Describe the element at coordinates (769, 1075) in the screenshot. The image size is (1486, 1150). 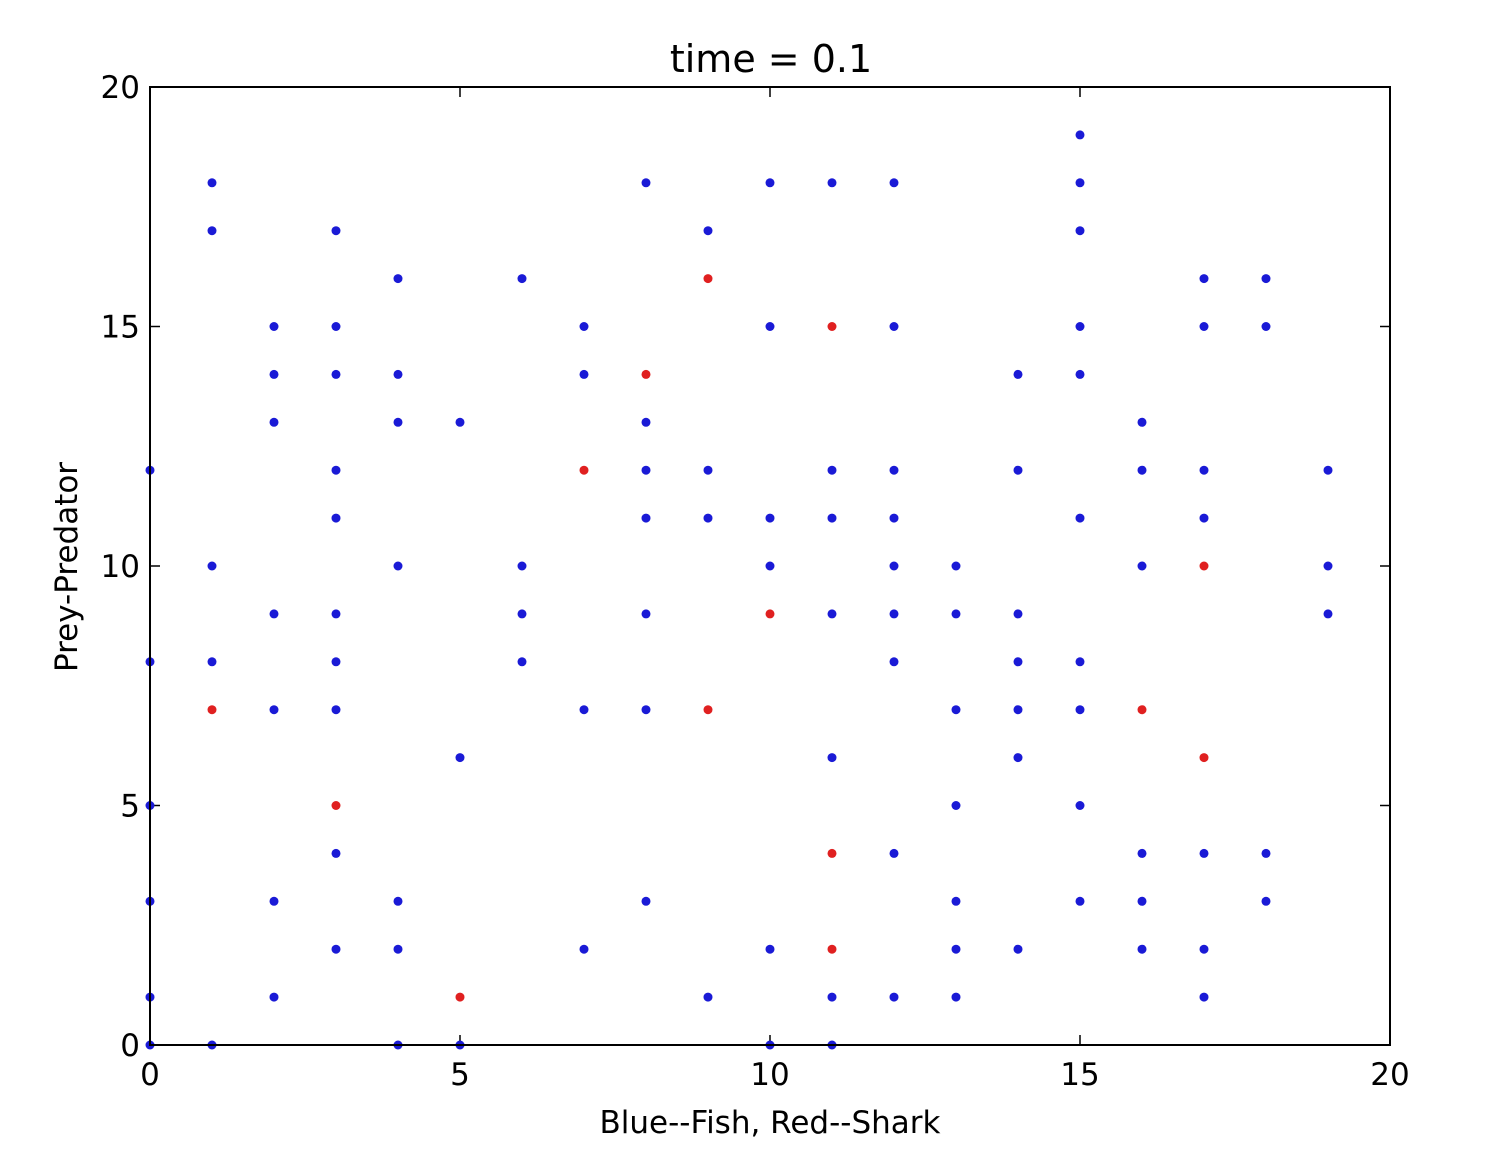
I see `x-tick-label: 10` at that location.